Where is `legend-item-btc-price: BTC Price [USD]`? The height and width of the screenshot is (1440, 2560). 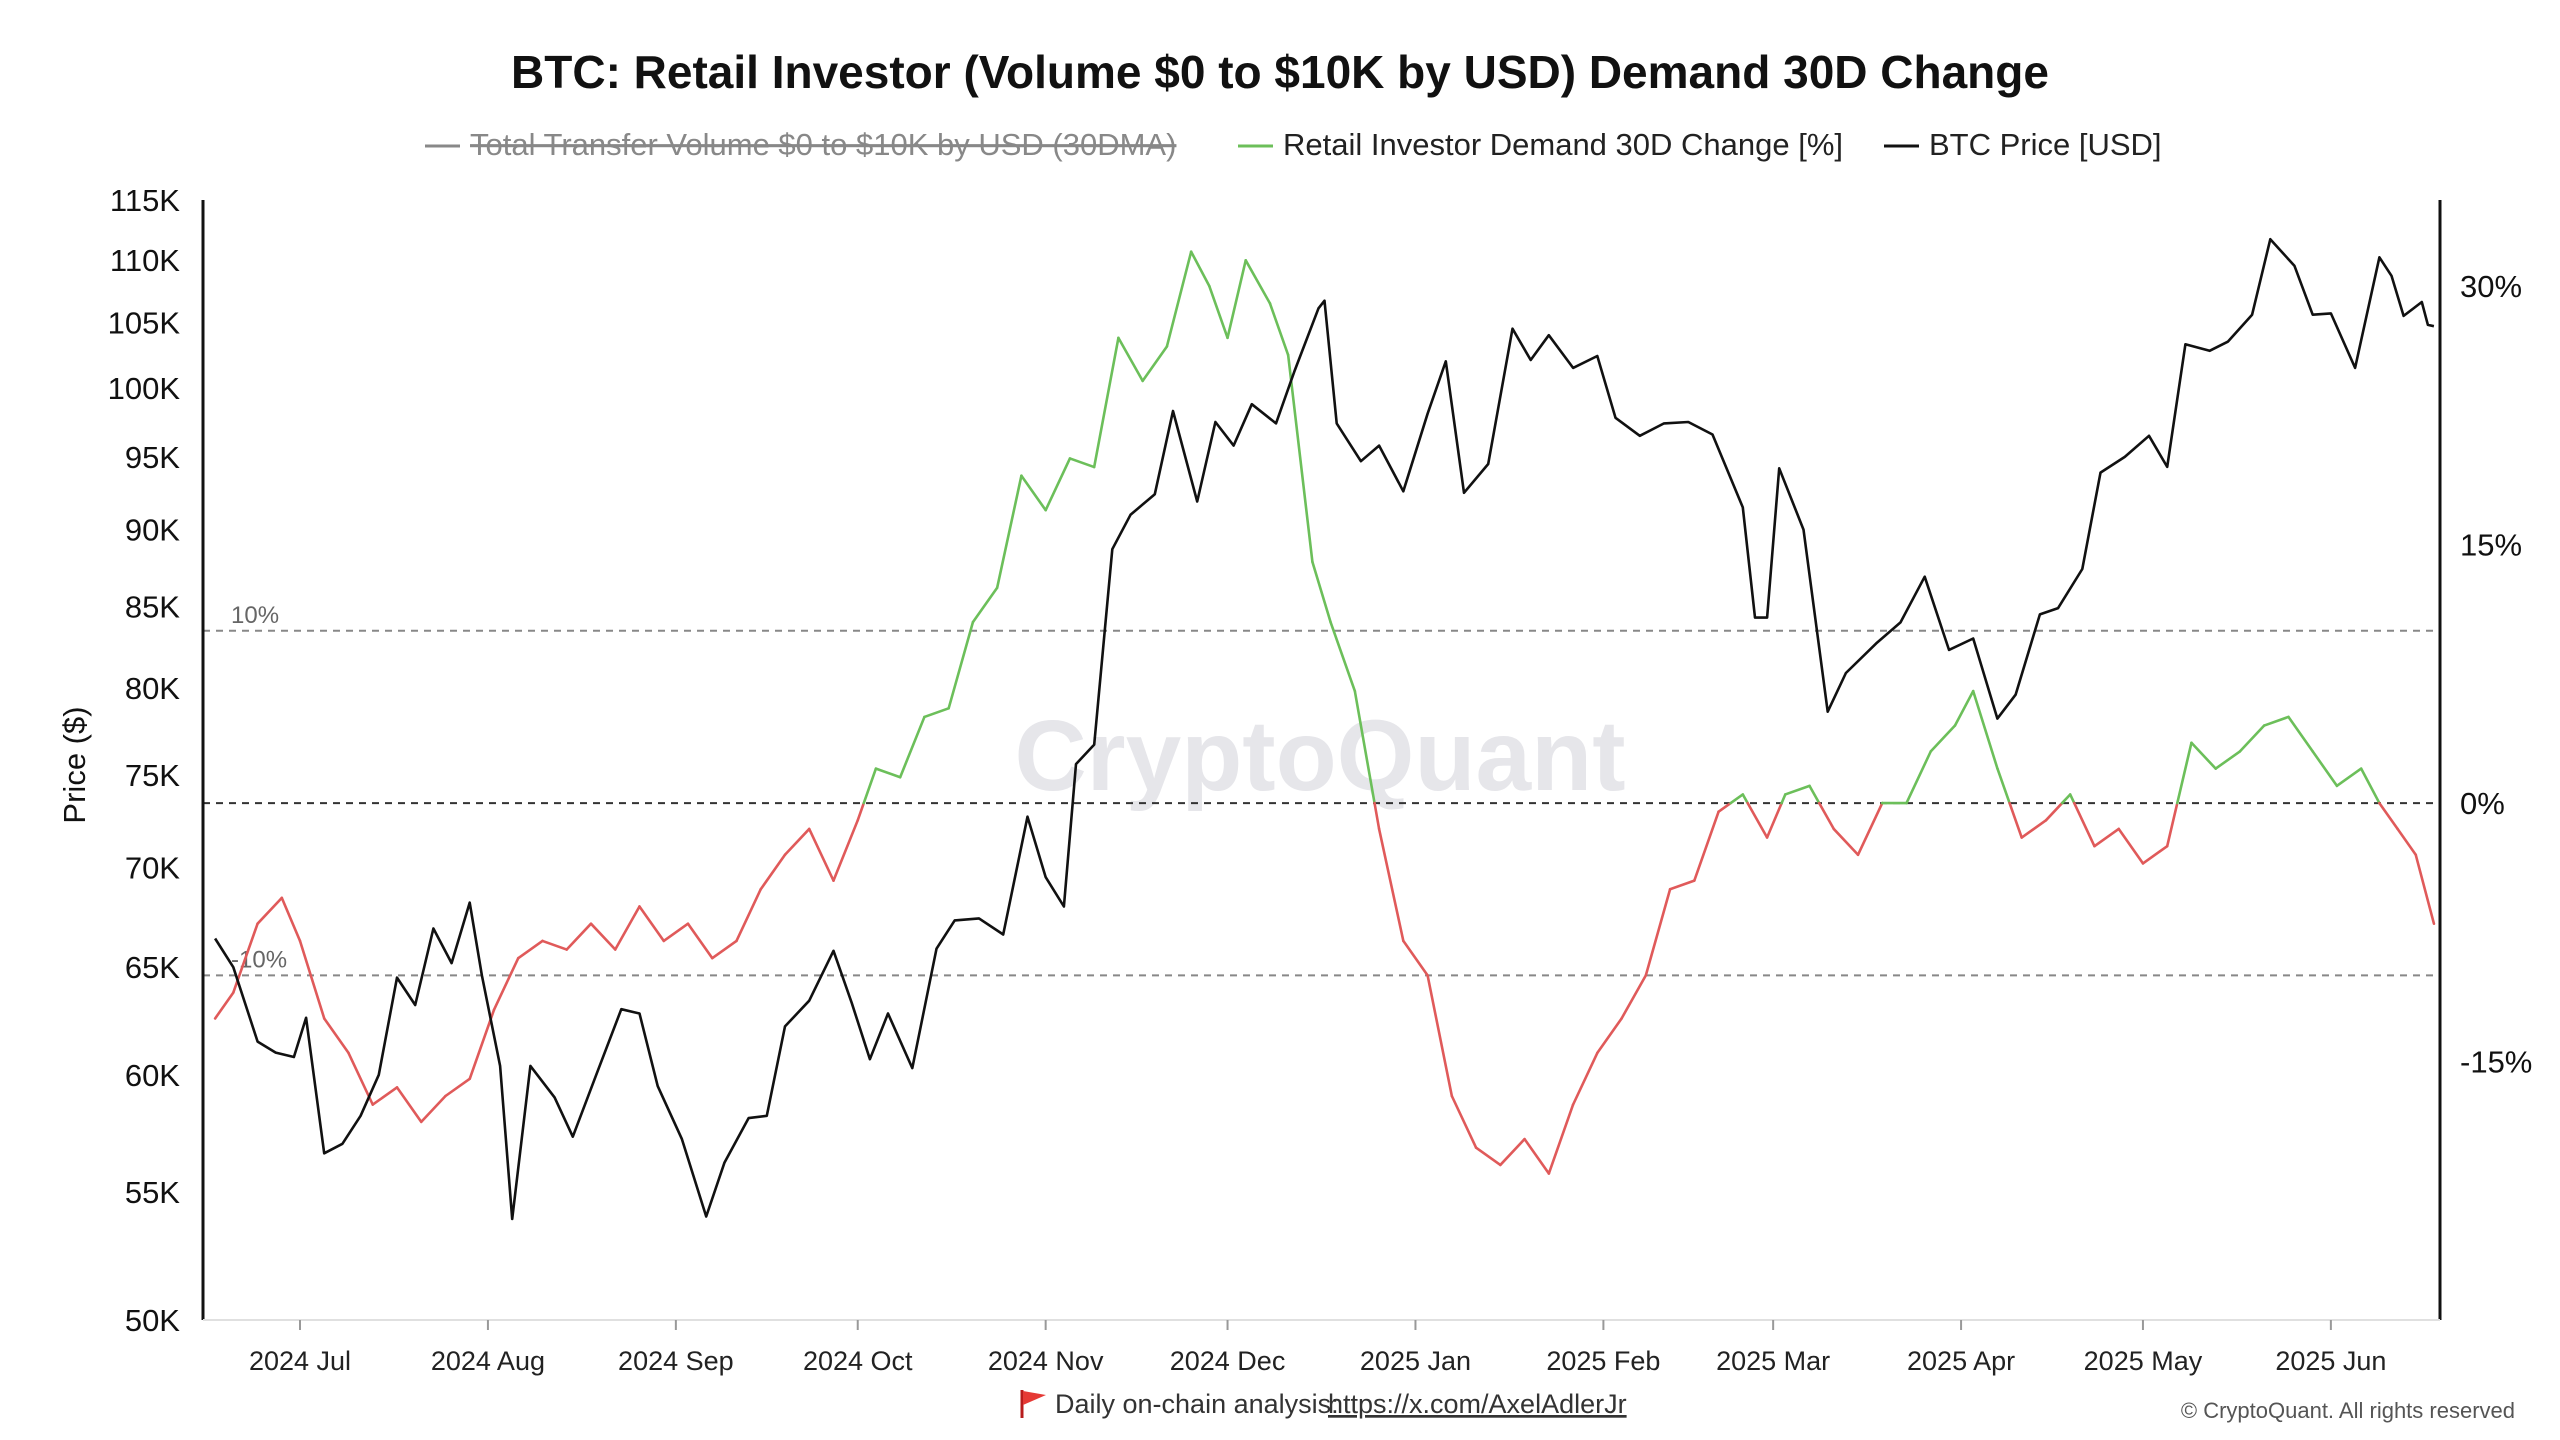
legend-item-btc-price: BTC Price [USD] is located at coordinates (2023, 144).